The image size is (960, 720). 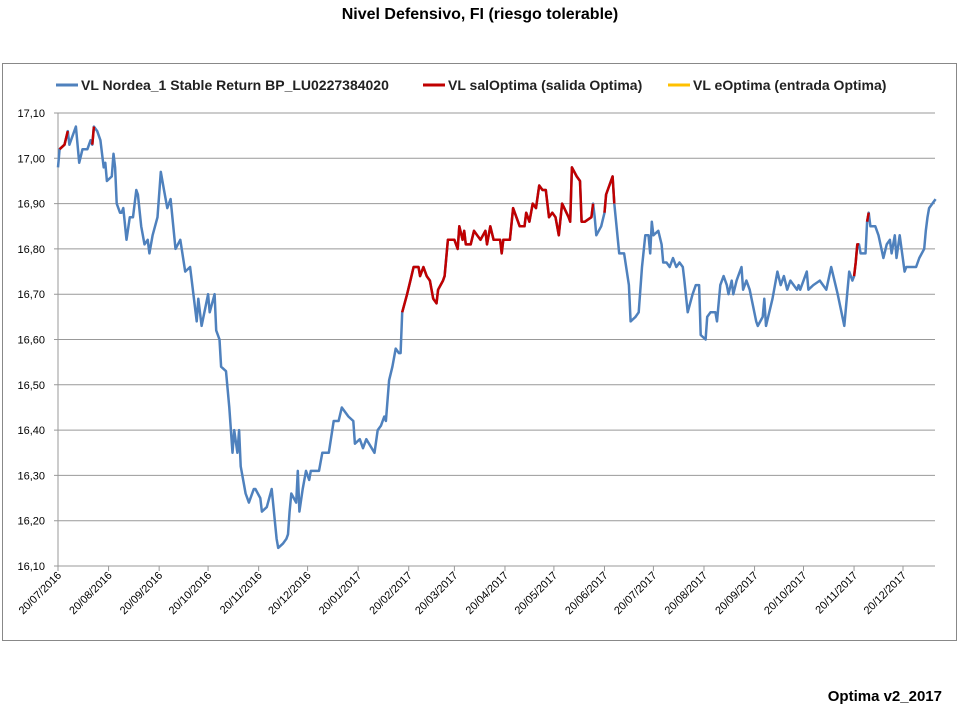 What do you see at coordinates (836, 593) in the screenshot?
I see `x-tick-label: 20/11/2017` at bounding box center [836, 593].